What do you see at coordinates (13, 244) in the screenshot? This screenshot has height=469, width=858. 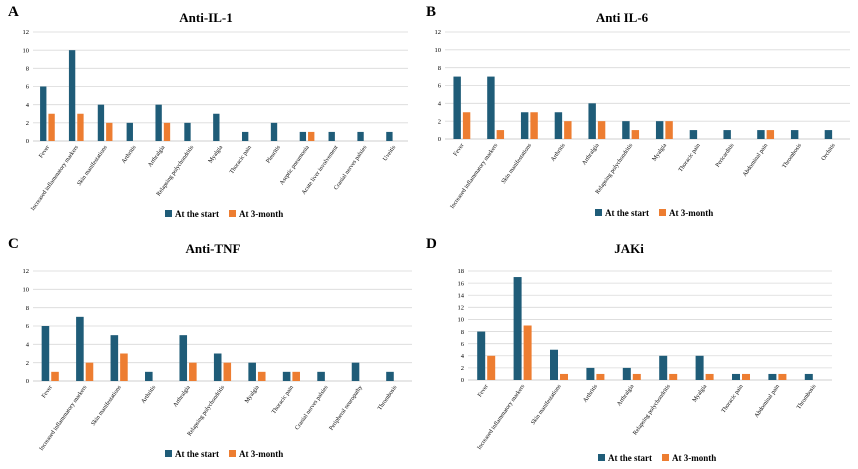 I see `panel-letter: C` at bounding box center [13, 244].